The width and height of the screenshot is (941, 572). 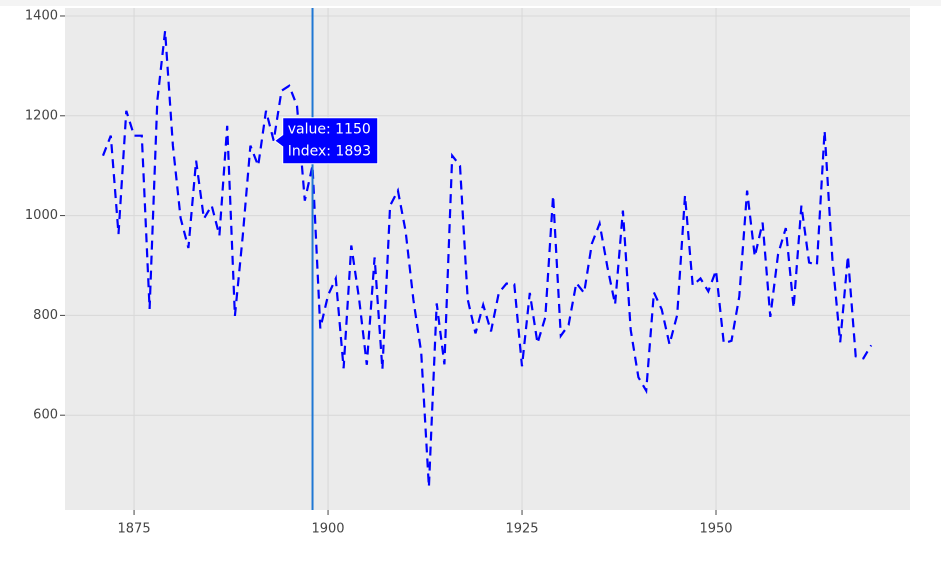 What do you see at coordinates (715, 529) in the screenshot?
I see `x-tick-label: 1950` at bounding box center [715, 529].